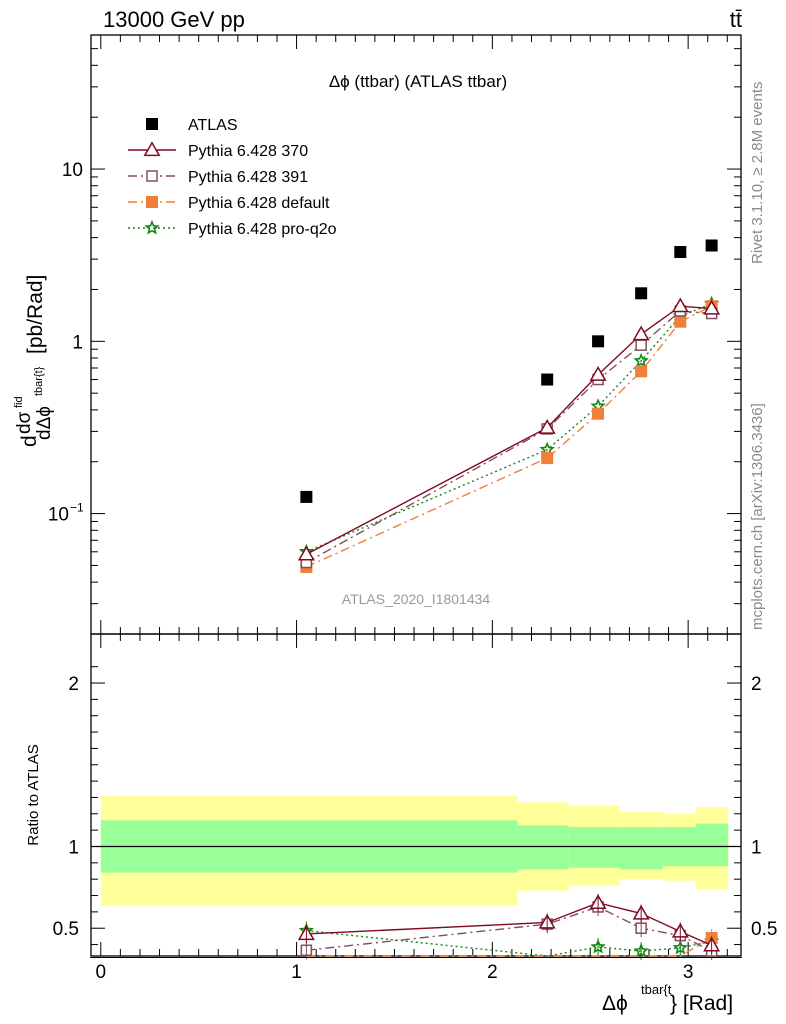 The width and height of the screenshot is (786, 1024). I want to click on ratio-bottom-edge, so click(416, 957).